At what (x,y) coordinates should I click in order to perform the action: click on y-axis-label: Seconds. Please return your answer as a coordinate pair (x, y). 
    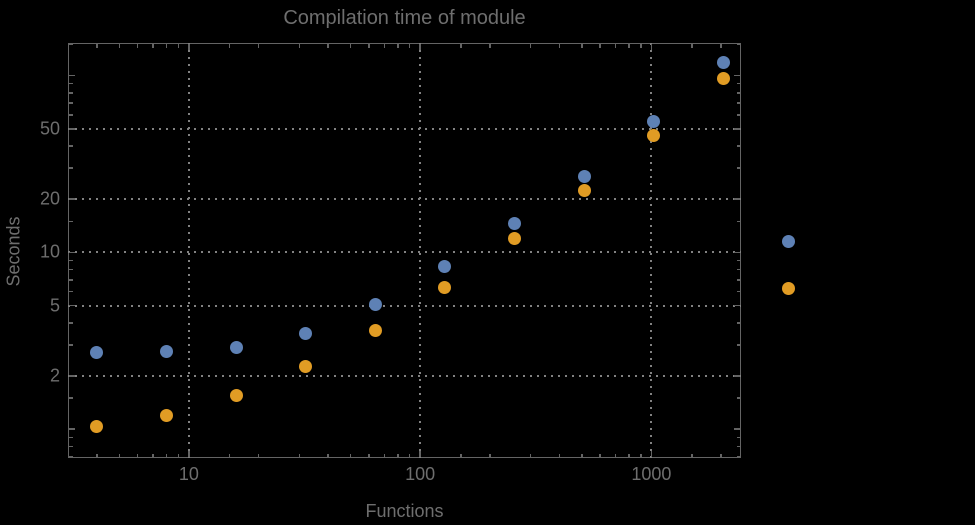
    Looking at the image, I should click on (13, 251).